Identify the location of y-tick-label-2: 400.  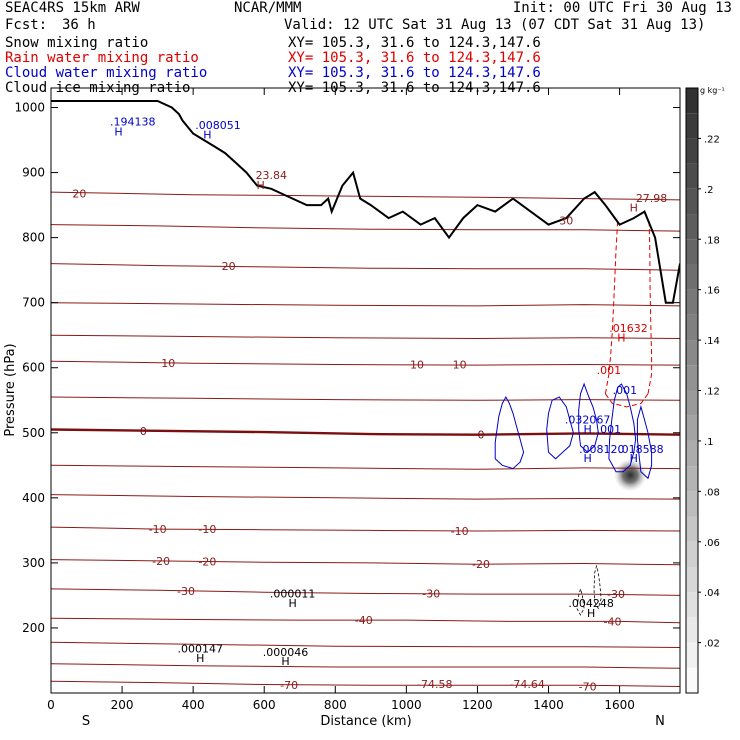
(33, 498).